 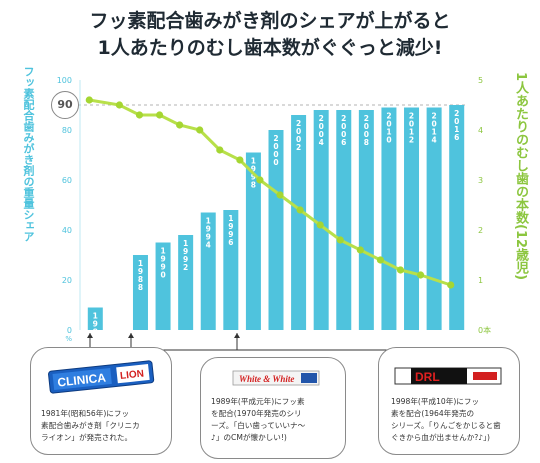 What do you see at coordinates (240, 160) in the screenshot?
I see `line-point-1995` at bounding box center [240, 160].